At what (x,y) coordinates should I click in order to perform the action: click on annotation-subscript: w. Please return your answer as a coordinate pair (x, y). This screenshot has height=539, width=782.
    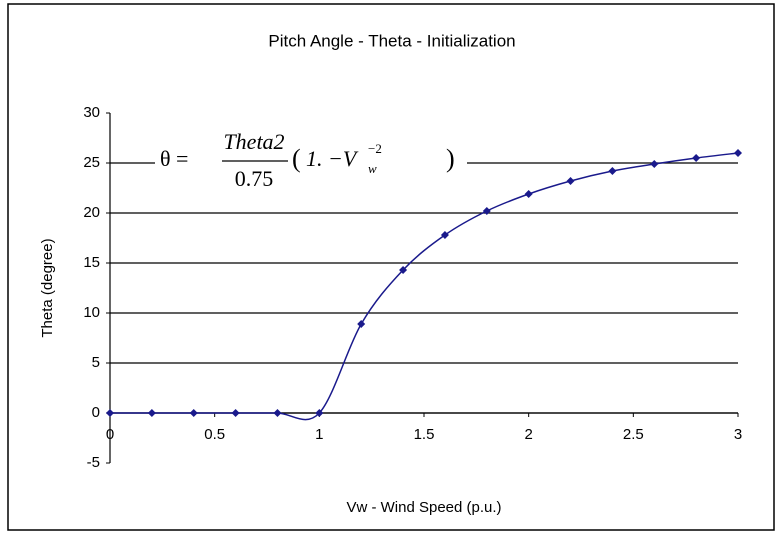
    Looking at the image, I should click on (372, 168).